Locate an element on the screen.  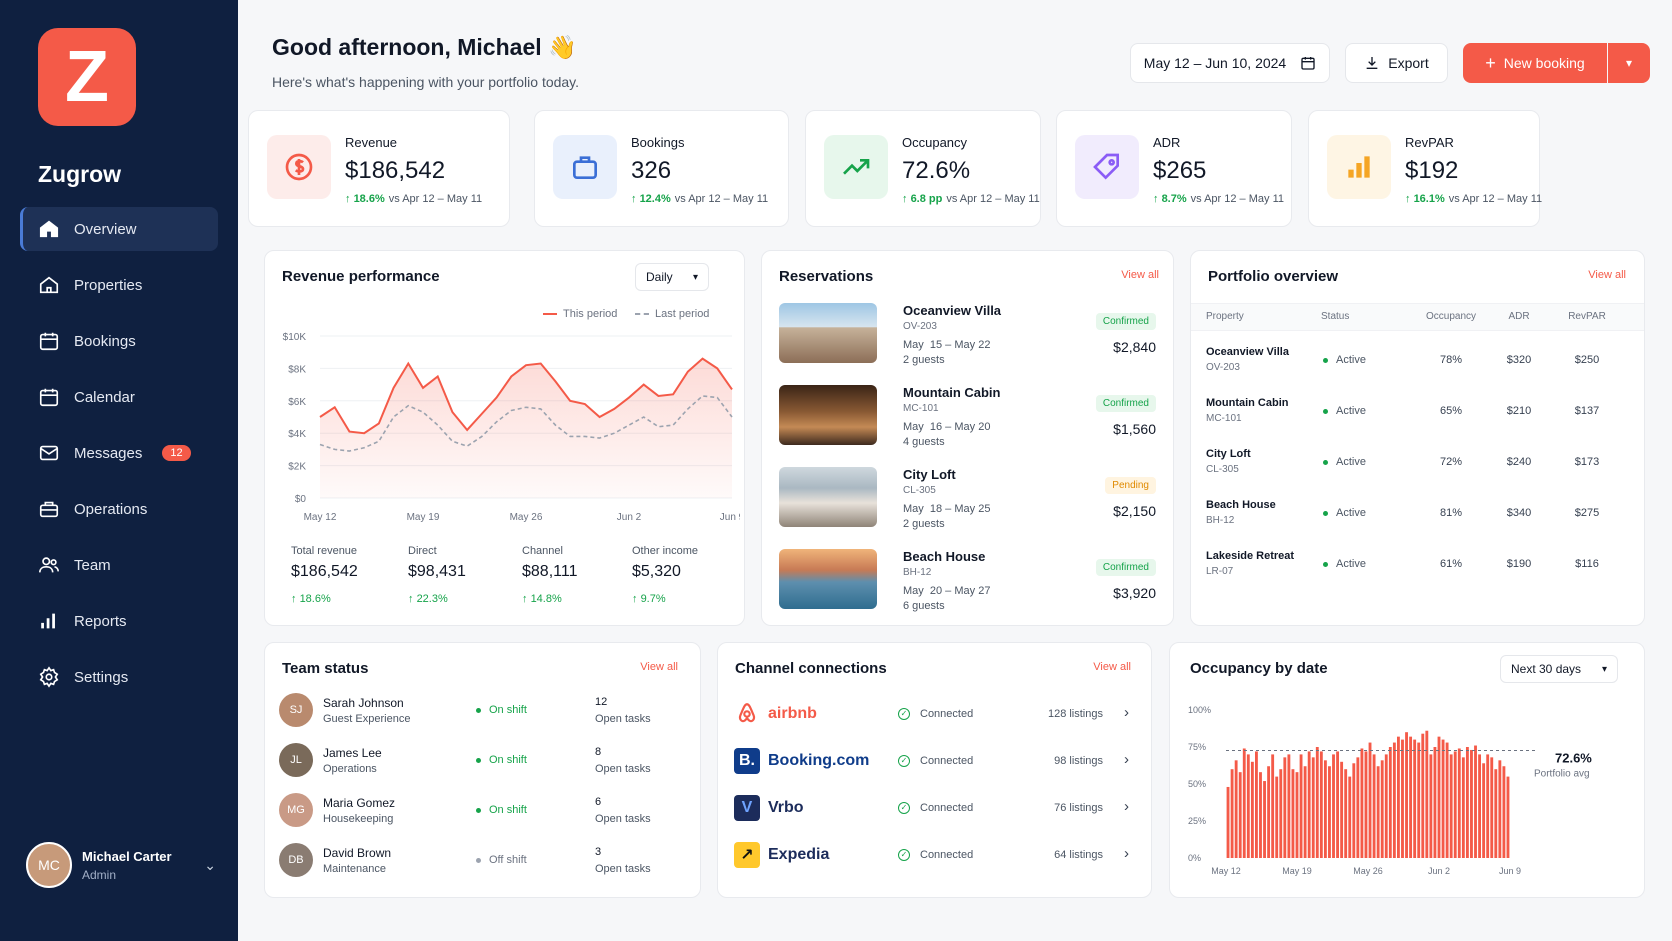
period-select: Daily ▾ is located at coordinates (672, 277).